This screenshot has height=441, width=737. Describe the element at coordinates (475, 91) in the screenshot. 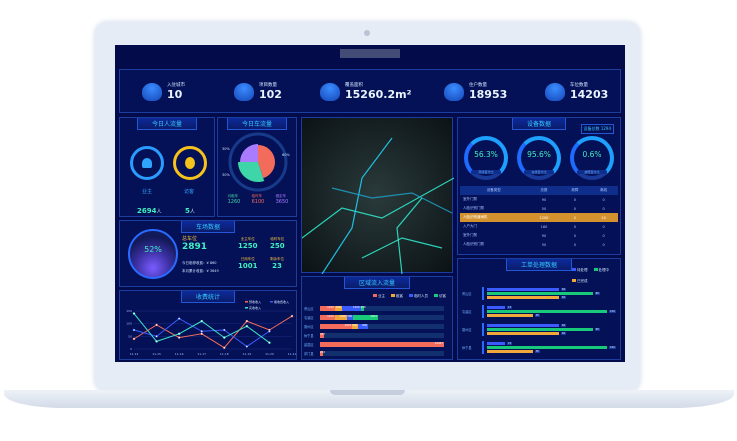

I see `kpi-item: 住户数量 18953` at that location.